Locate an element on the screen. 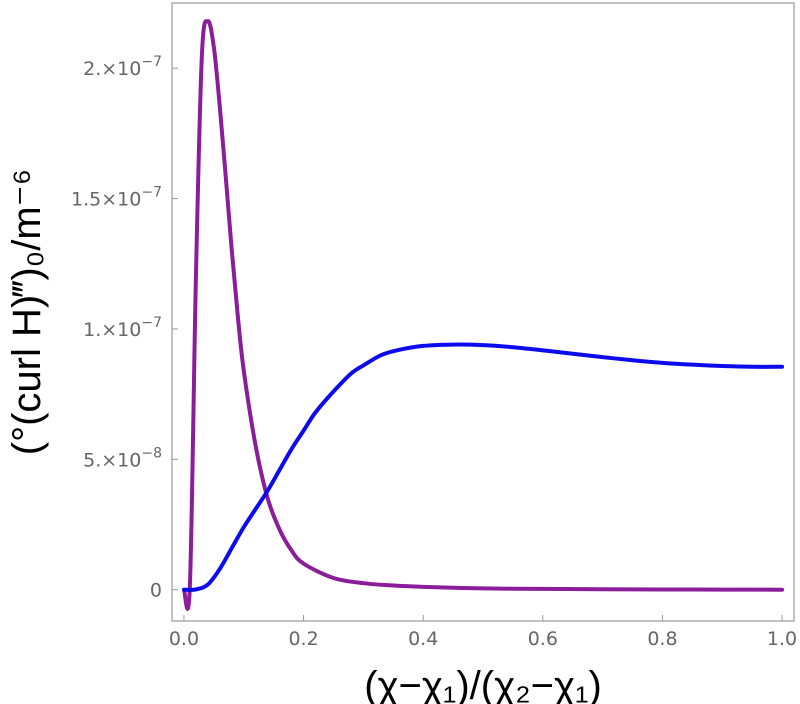  y-axis-title: (°(curl H)‴)₀/m⁻⁶ is located at coordinates (27, 312).